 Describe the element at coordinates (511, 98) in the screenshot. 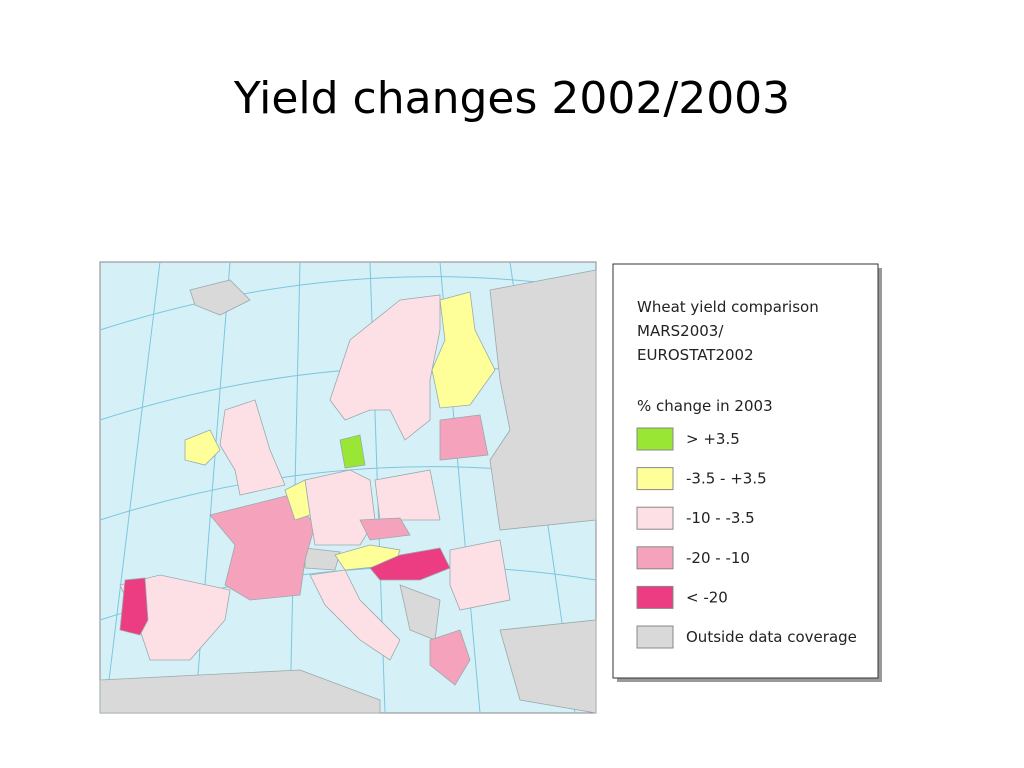

I see `slide-title: Yield changes 2002/2003` at that location.